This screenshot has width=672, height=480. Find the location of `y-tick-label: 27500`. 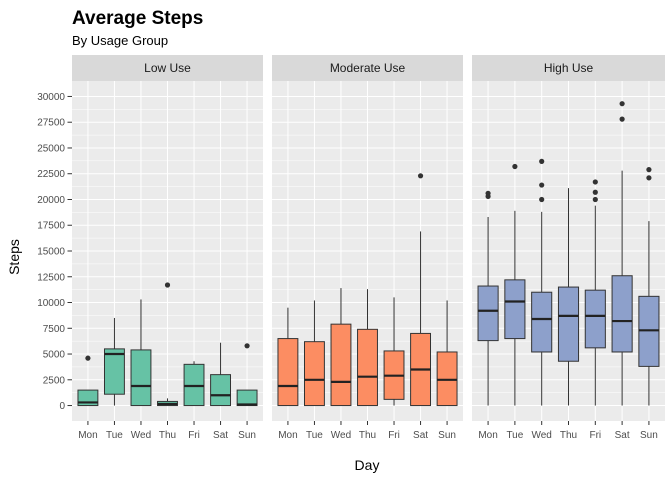

y-tick-label: 27500 is located at coordinates (51, 123).